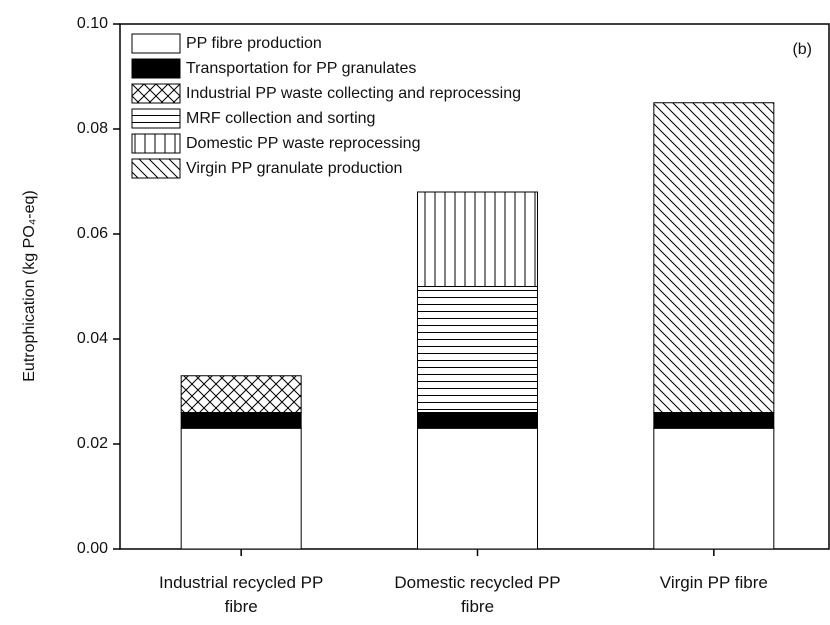  I want to click on x-tick-label: Industrial recycled PP fibre, so click(241, 594).